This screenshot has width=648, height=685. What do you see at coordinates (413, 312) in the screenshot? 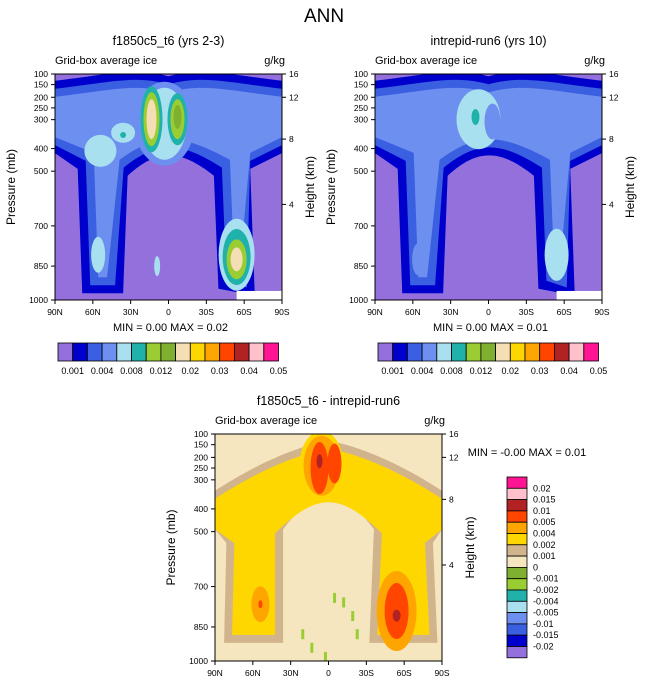
I see `x-tick-label: 60N` at bounding box center [413, 312].